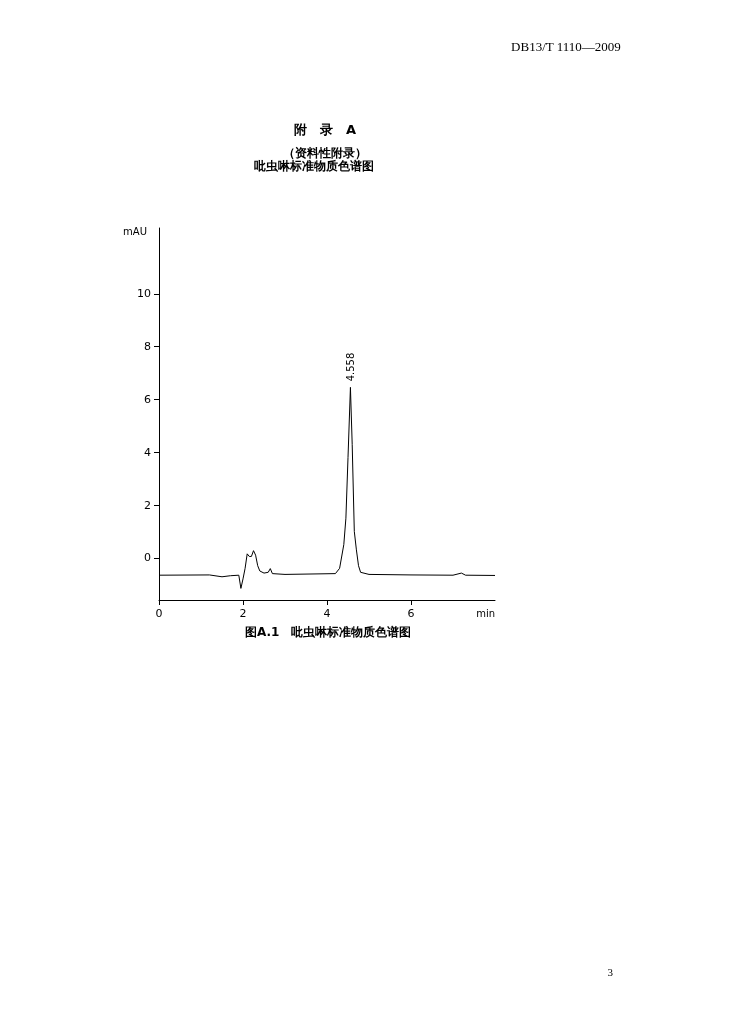 This screenshot has height=1024, width=741. What do you see at coordinates (350, 367) in the screenshot?
I see `annotation: 4.558` at bounding box center [350, 367].